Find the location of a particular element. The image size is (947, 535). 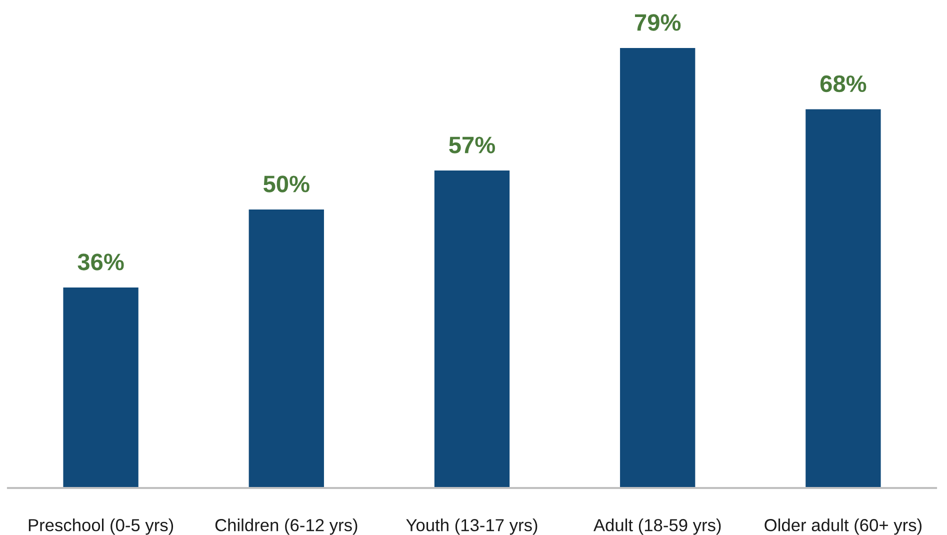

x-tick-label: Youth (13-17 yrs) is located at coordinates (472, 526).